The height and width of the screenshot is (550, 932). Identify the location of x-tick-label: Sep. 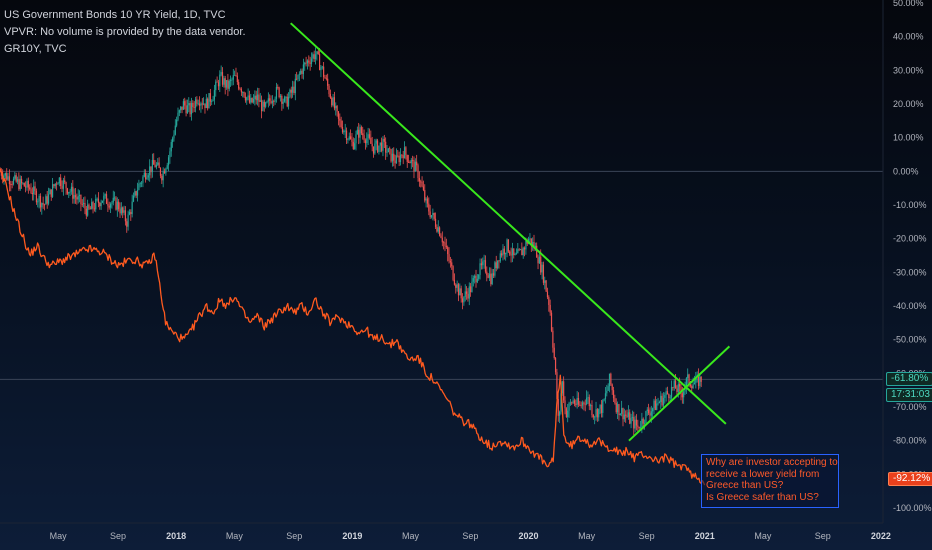
(823, 536).